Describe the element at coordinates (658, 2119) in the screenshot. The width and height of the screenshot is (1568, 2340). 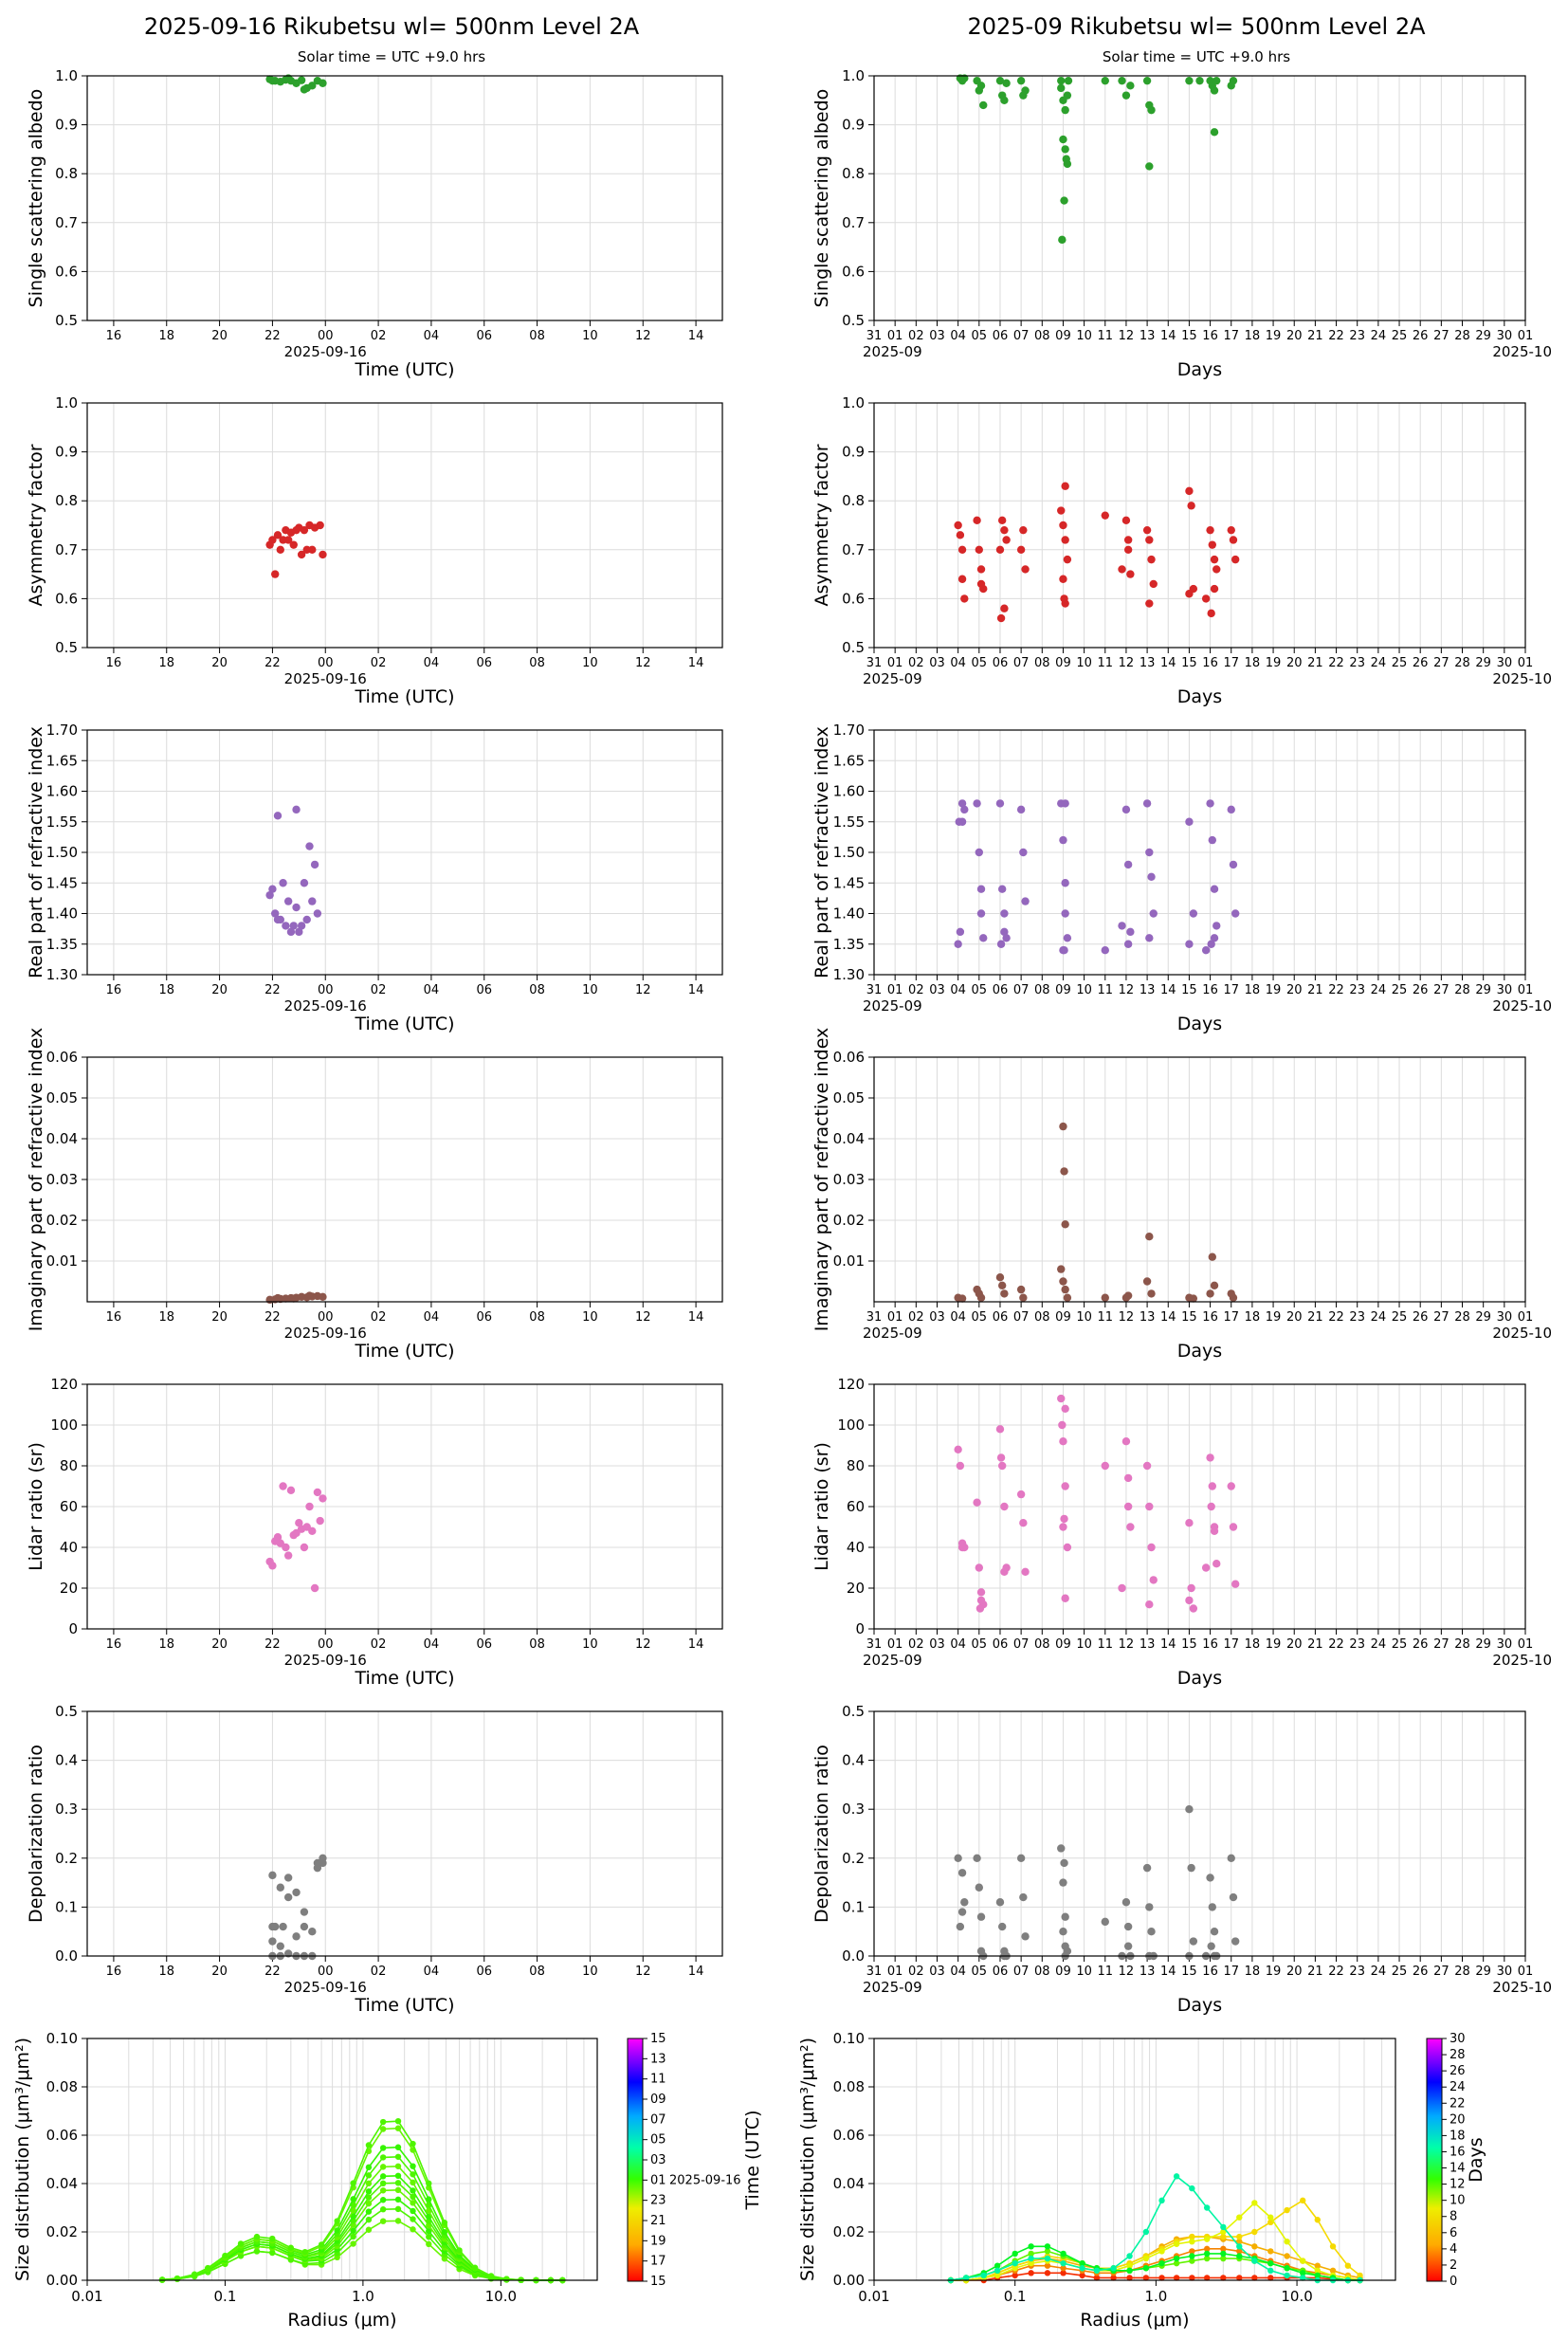
I see `colorbar-tick-label: 07` at that location.